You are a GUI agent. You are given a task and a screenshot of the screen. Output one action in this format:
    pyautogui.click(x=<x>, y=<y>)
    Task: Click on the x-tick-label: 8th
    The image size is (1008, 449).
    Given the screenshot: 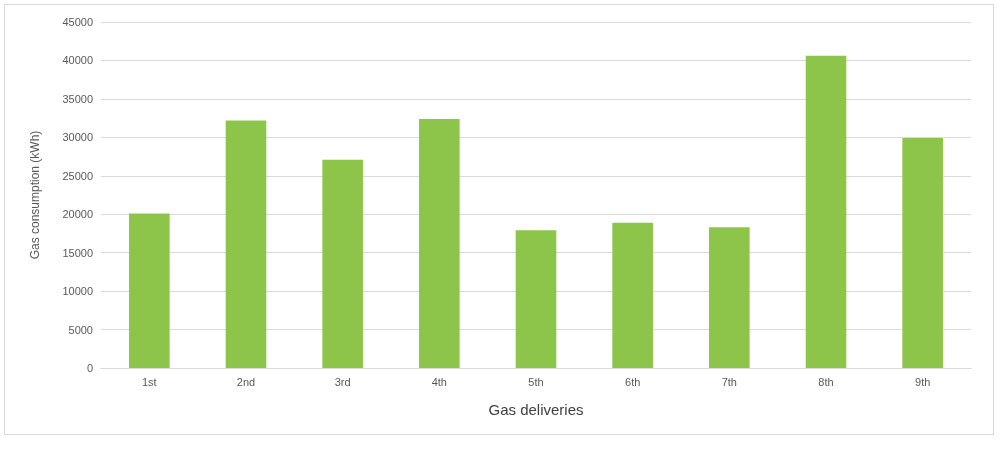 What is the action you would take?
    pyautogui.click(x=826, y=381)
    